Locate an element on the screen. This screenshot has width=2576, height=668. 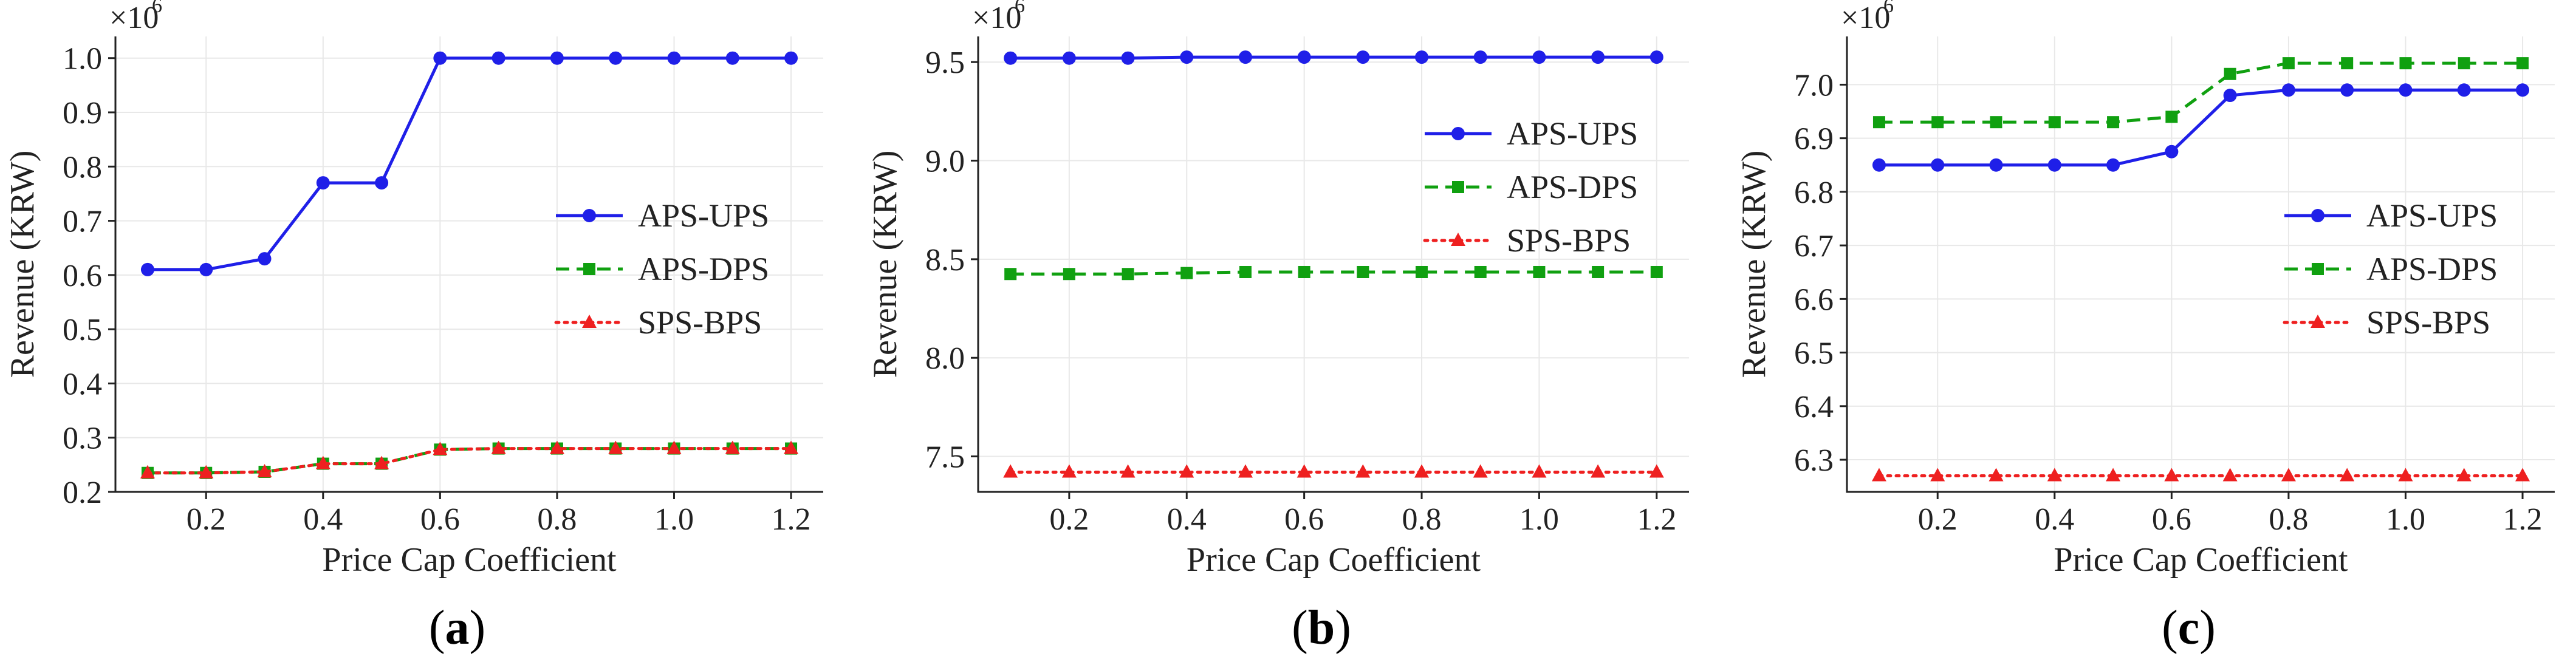
x-tick-label: 0.2 is located at coordinates (206, 519).